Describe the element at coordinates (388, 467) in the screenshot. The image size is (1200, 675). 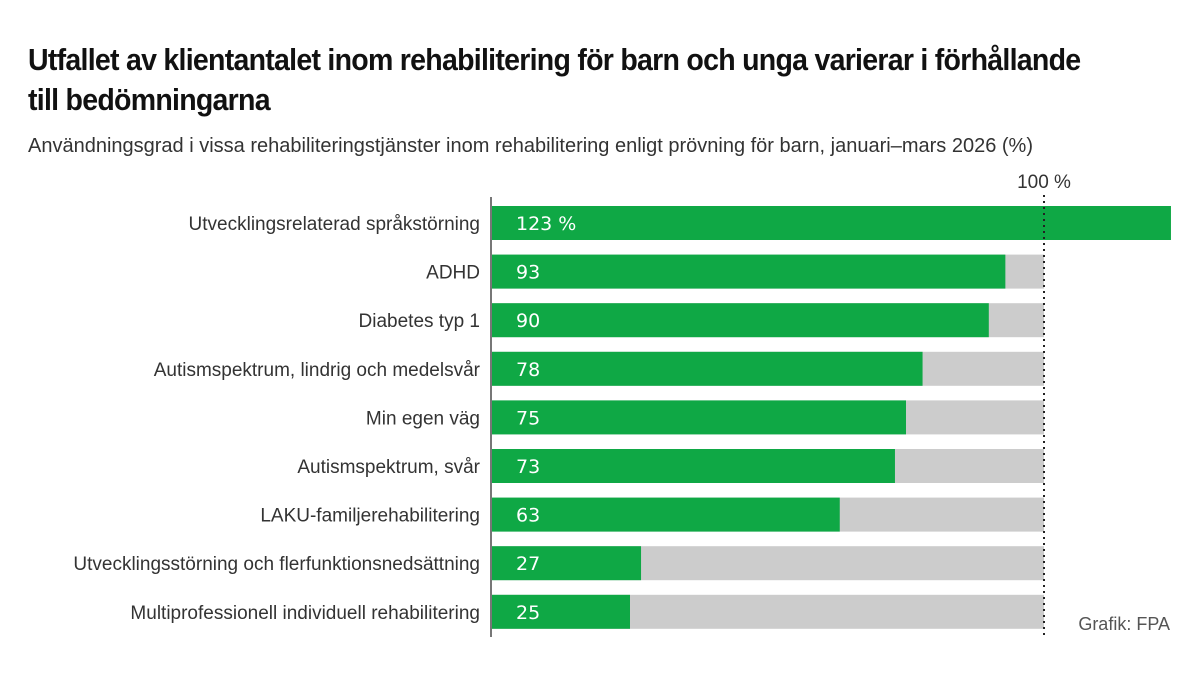
I see `category-label: Autismspektrum, svår` at that location.